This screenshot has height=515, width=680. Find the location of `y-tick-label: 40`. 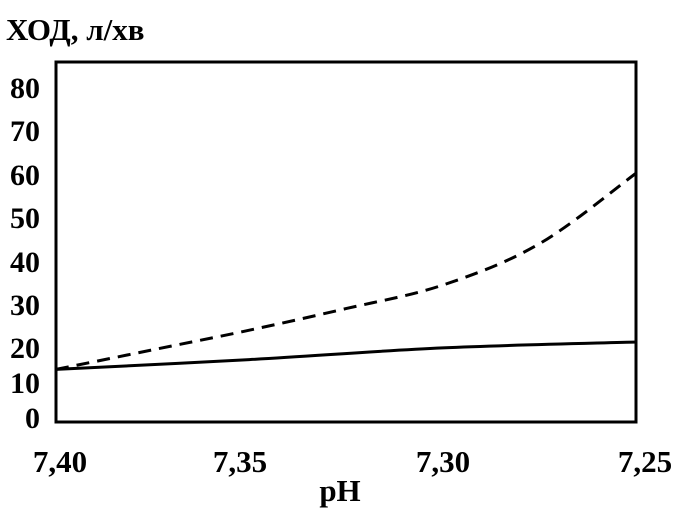

y-tick-label: 40 is located at coordinates (25, 262).